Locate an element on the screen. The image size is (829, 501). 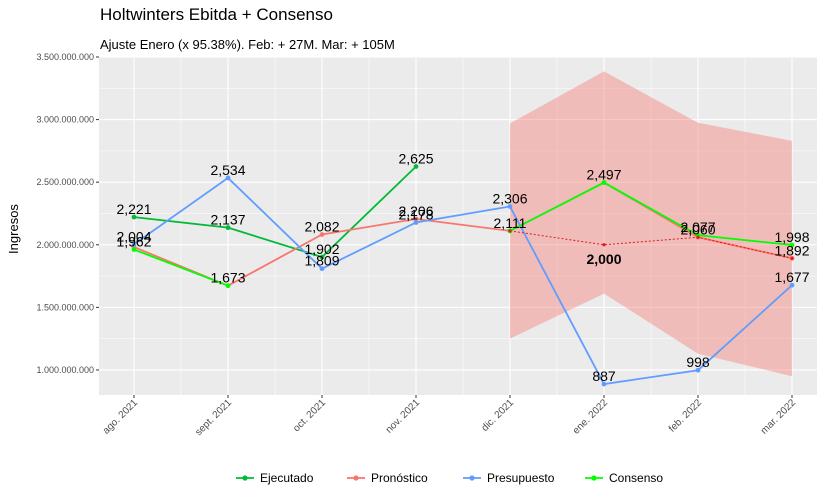
data-label: 1,962 is located at coordinates (133, 242).